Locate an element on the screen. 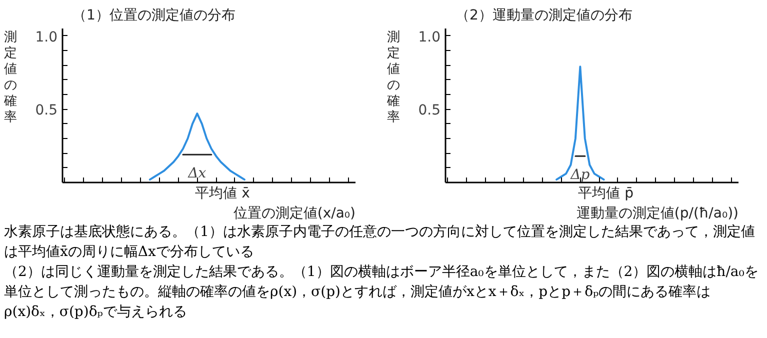  text: 水素原子は基底状態にある。（1）は水素原子内電子の任意の一つの方向に対して位置を測定した結果であって，測定値は平均値x̄の周りに幅Δxで分布している is located at coordinates (380, 242).